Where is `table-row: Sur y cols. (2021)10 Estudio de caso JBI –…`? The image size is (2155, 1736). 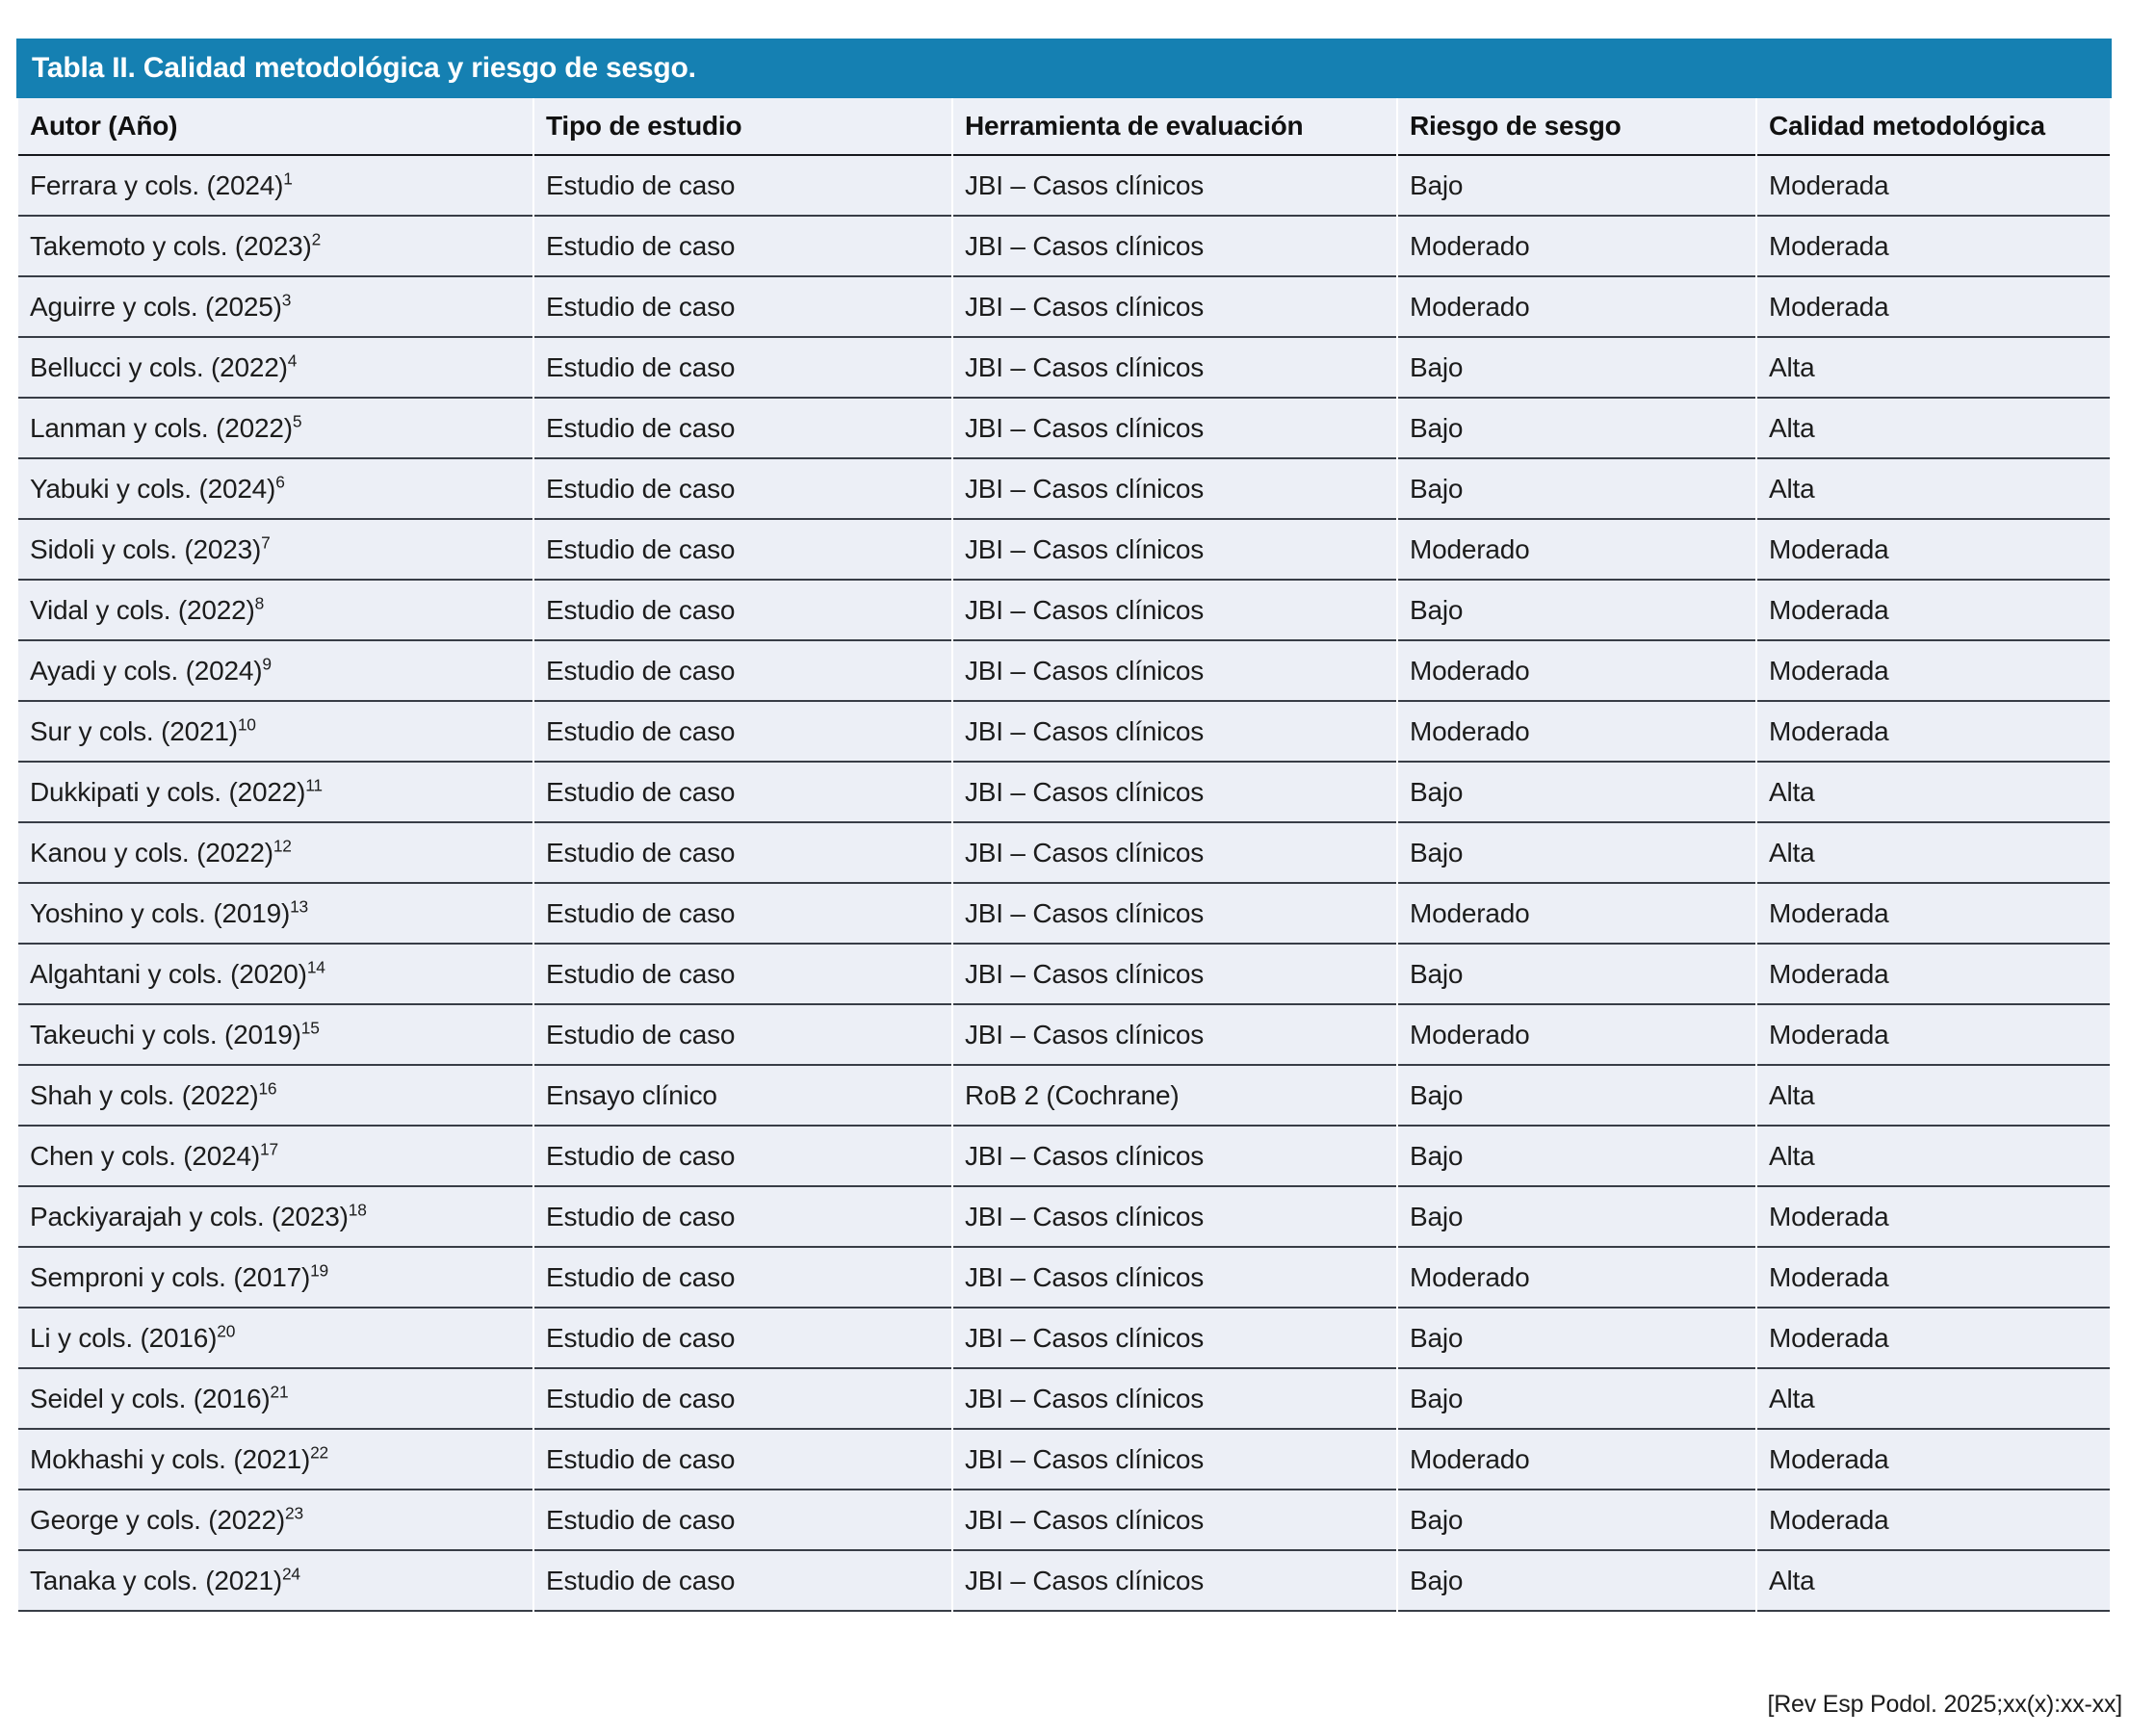 table-row: Sur y cols. (2021)10 Estudio de caso JBI –… is located at coordinates (1064, 733).